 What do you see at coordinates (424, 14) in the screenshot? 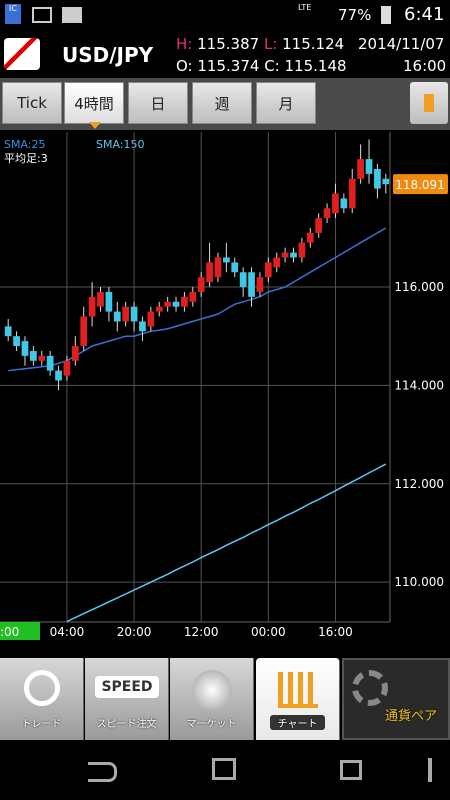
I see `clock: 6:41` at bounding box center [424, 14].